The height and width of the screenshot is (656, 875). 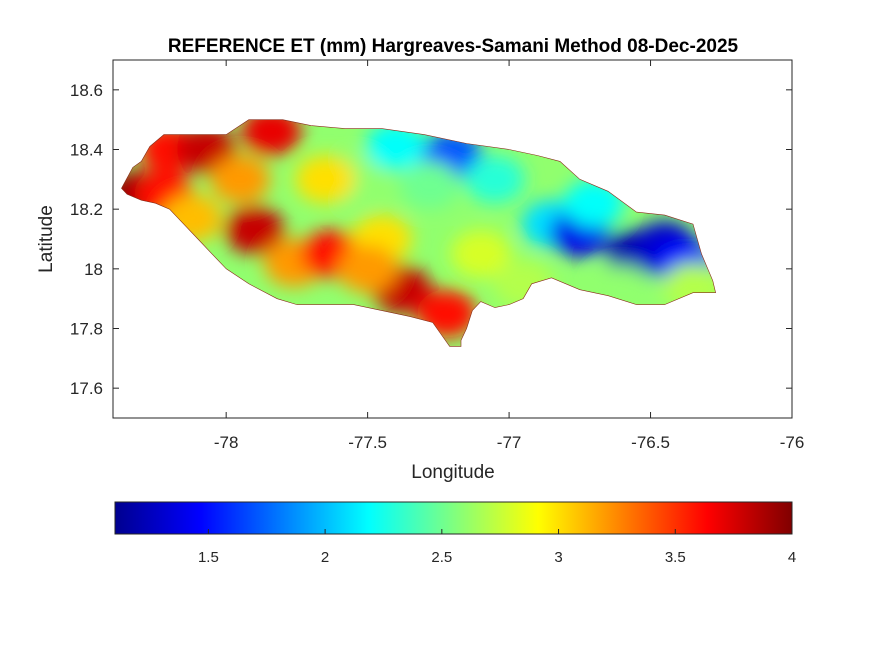 What do you see at coordinates (93, 269) in the screenshot?
I see `y-tick-label: 18` at bounding box center [93, 269].